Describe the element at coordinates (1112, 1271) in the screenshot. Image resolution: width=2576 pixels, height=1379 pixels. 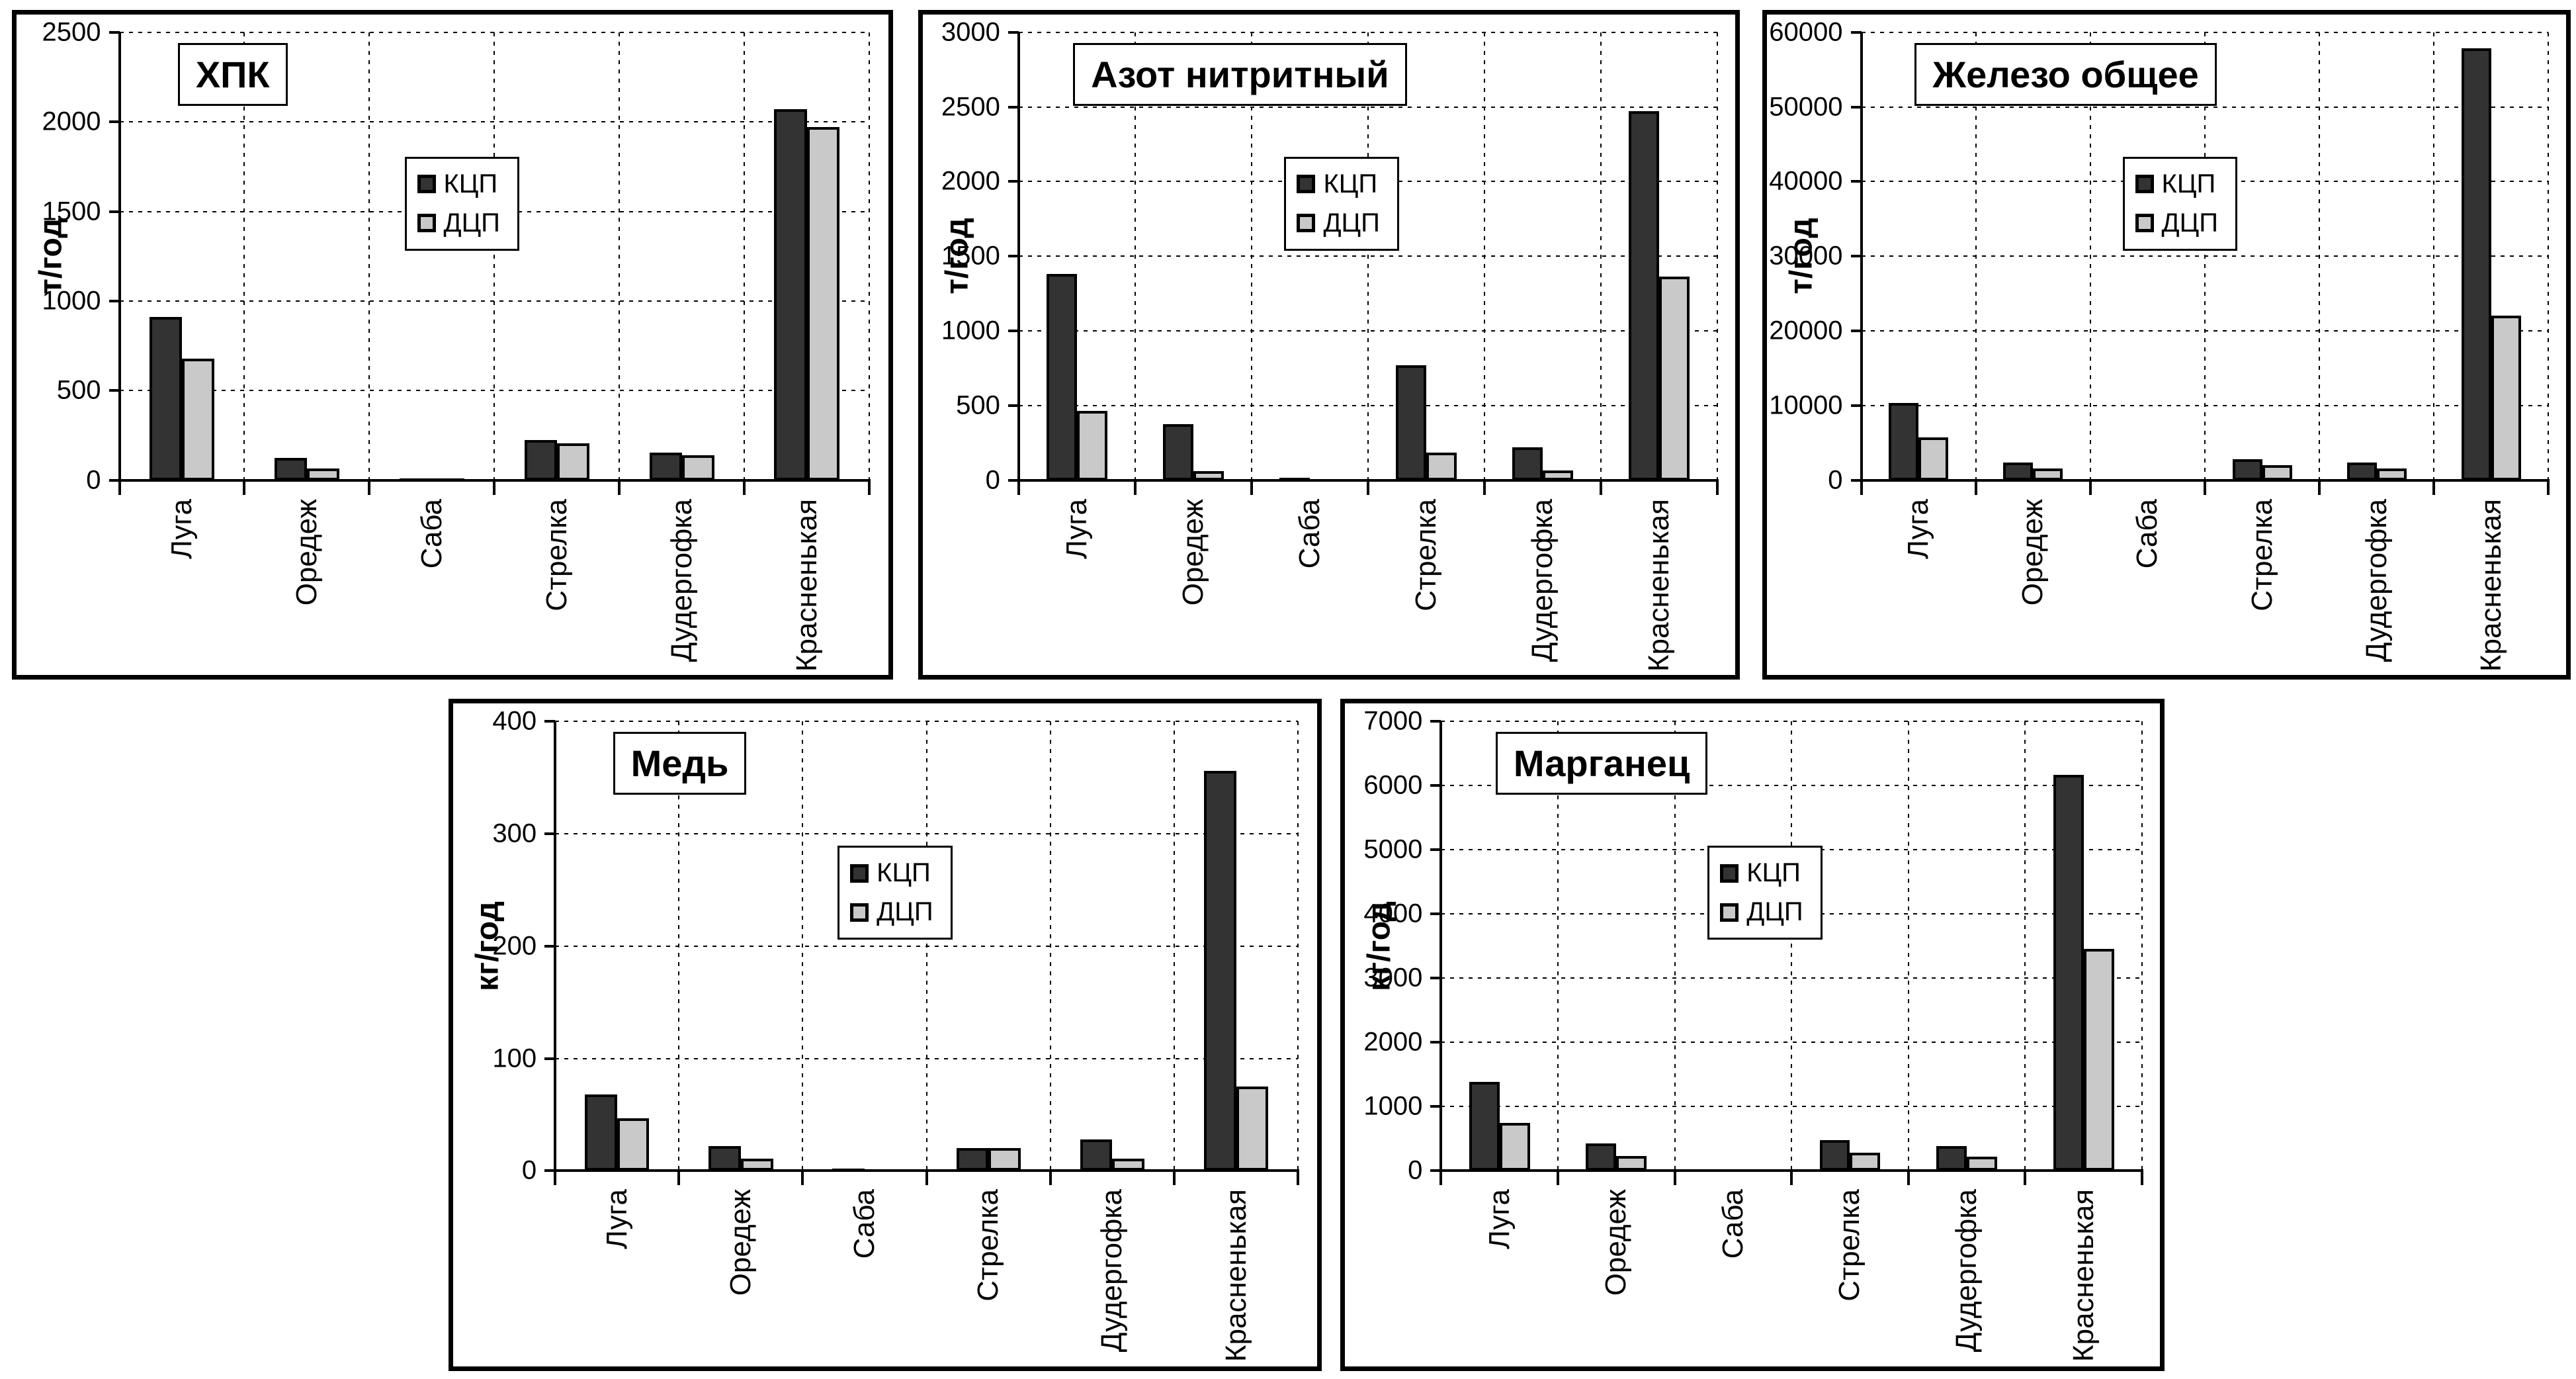
I see `category-label: Дудергофка` at that location.